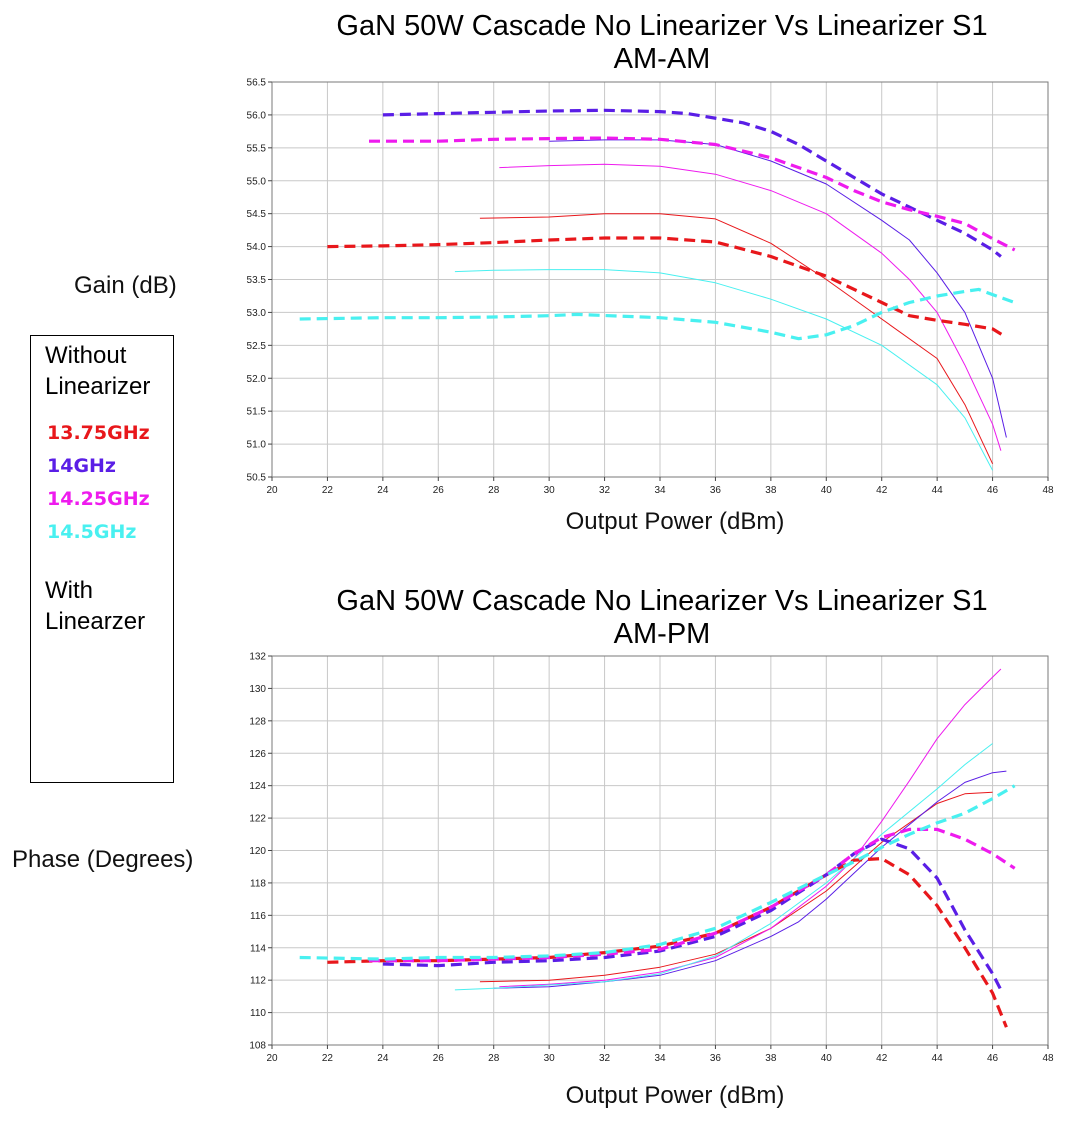 Image resolution: width=1080 pixels, height=1122 pixels. What do you see at coordinates (257, 379) in the screenshot?
I see `y-tick-label: 52.0` at bounding box center [257, 379].